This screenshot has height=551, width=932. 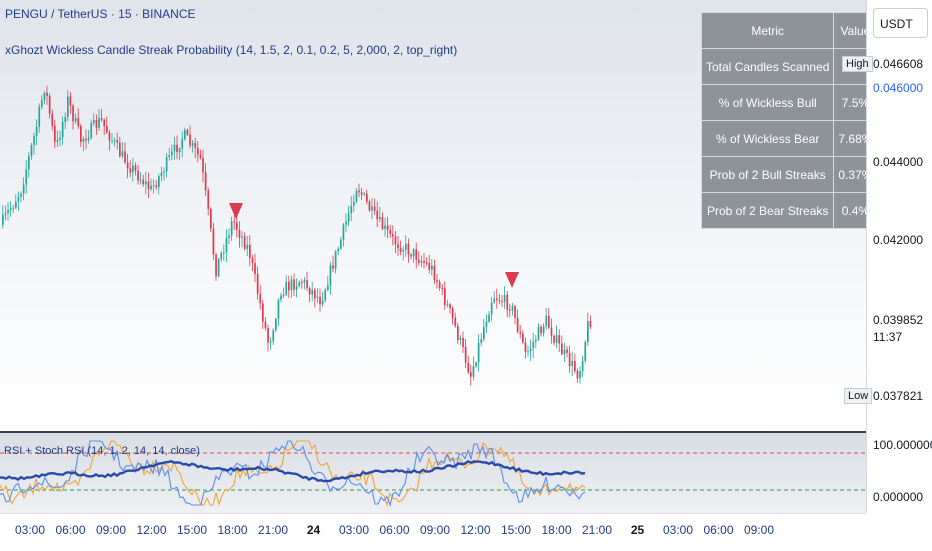 I want to click on pane-divider, so click(x=433, y=432).